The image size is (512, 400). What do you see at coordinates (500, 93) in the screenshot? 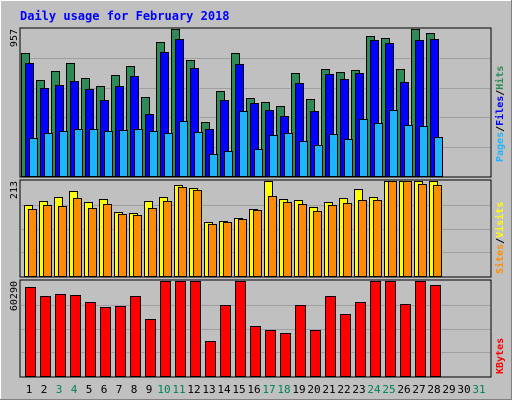
I see `legend-sep-2: /` at bounding box center [500, 93].